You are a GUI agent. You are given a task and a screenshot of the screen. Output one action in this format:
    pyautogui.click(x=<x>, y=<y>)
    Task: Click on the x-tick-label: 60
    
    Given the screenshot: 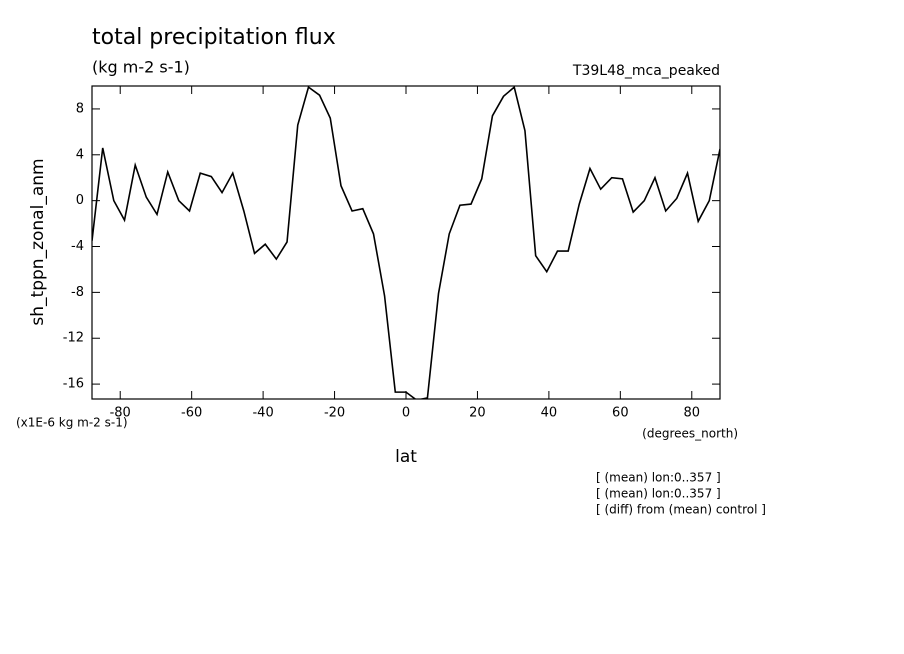 What is the action you would take?
    pyautogui.click(x=620, y=413)
    